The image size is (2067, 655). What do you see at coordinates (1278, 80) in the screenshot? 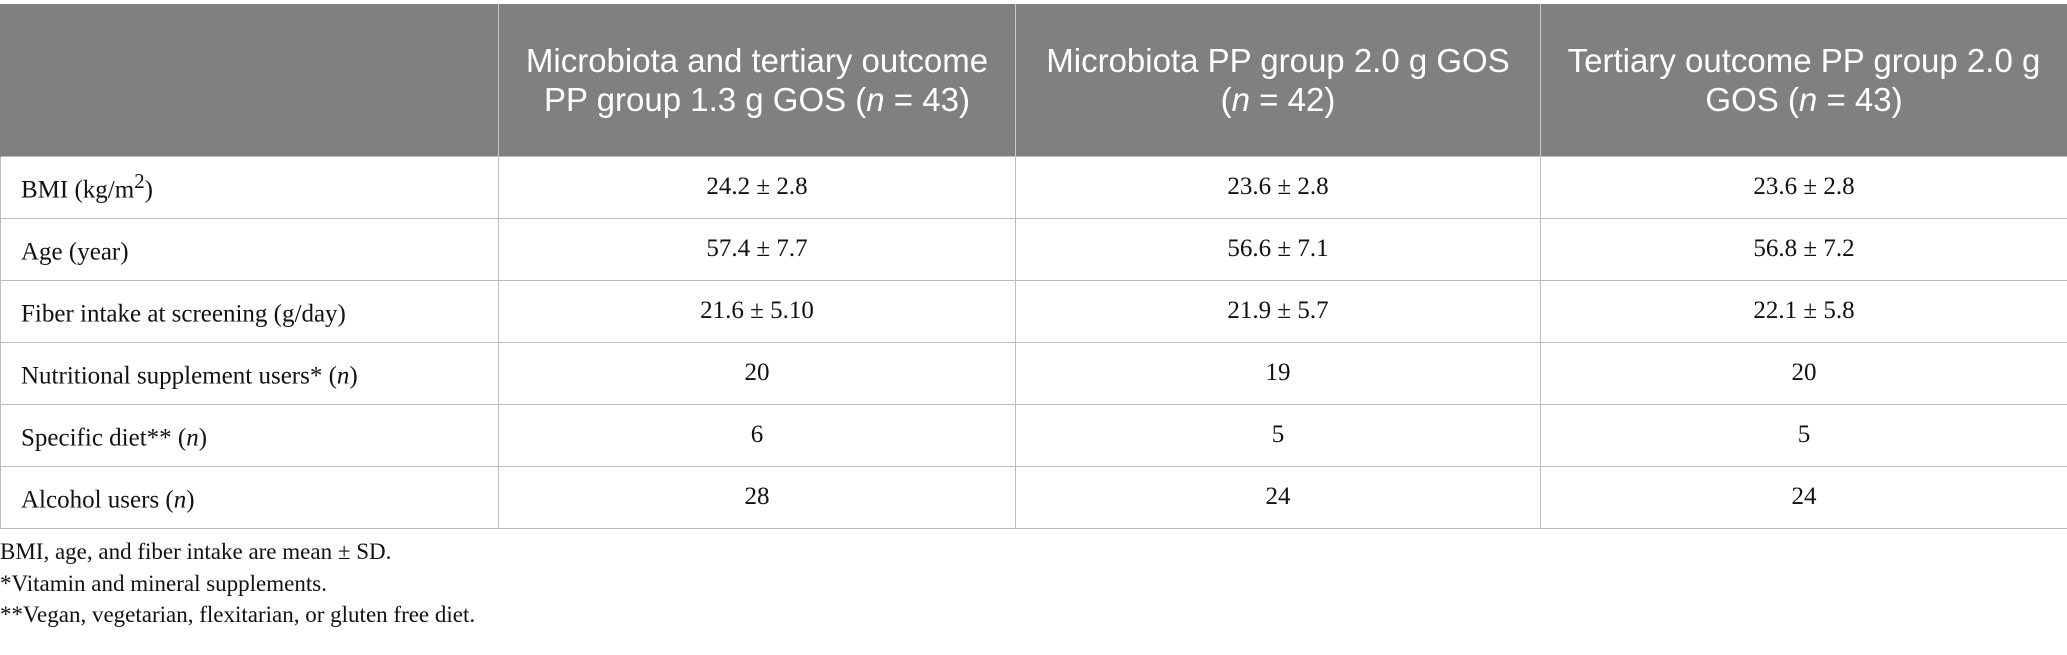
I see `header-cell-2: Microbiota PP group 2.0 g GOS (n = 42)` at bounding box center [1278, 80].